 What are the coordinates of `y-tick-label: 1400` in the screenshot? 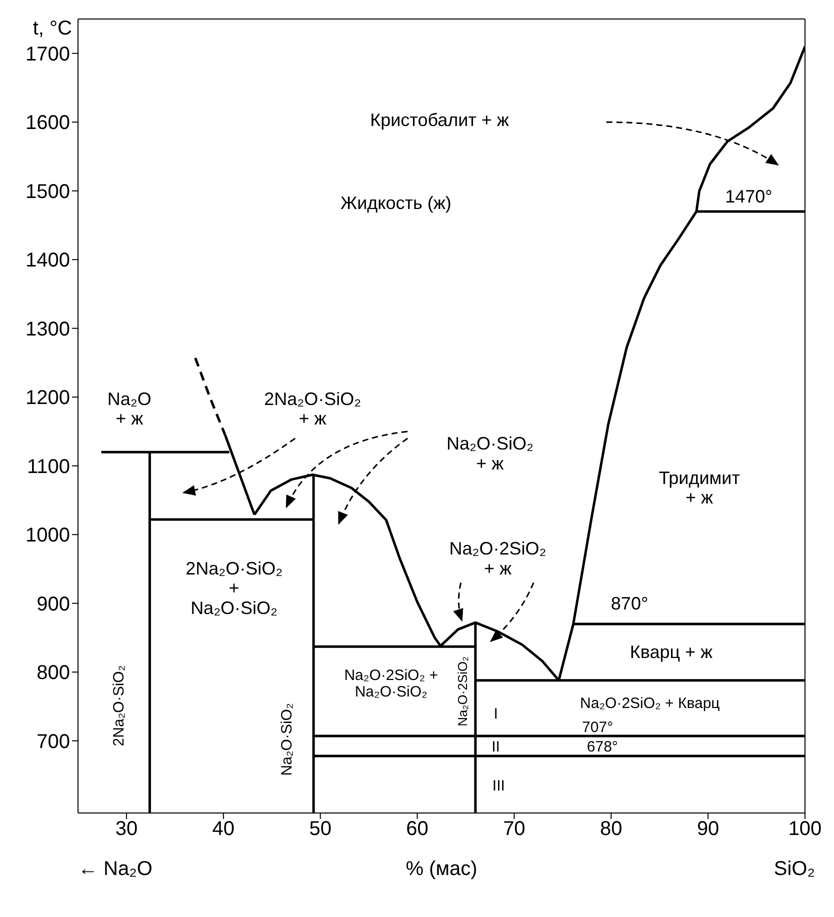 It's located at (48, 261).